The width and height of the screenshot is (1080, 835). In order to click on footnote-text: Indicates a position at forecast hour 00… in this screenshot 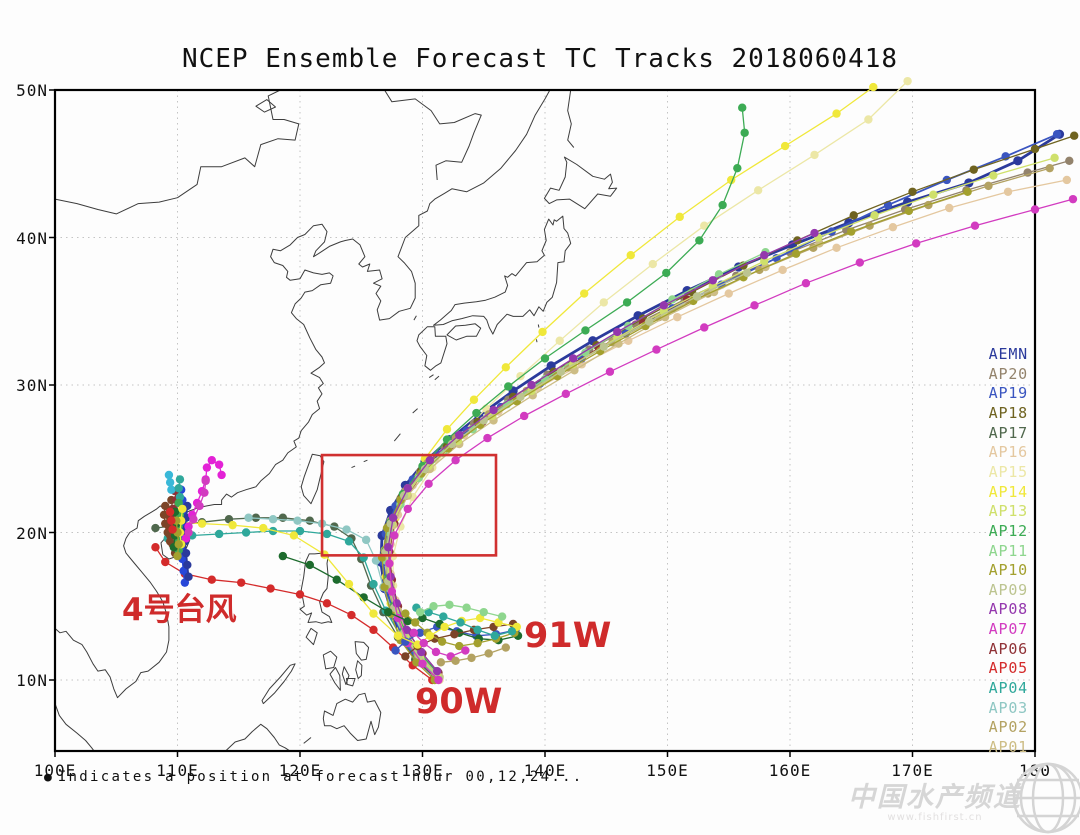, I will do `click(320, 777)`.